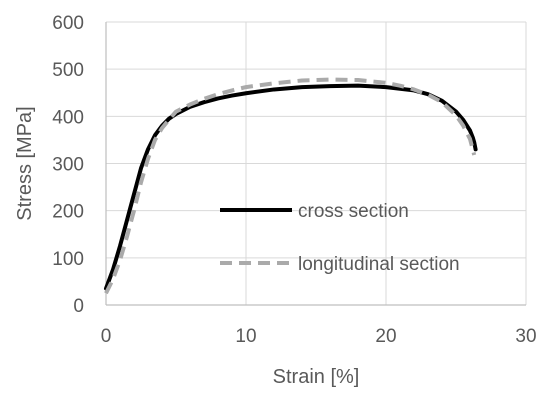 Image resolution: width=550 pixels, height=400 pixels. Describe the element at coordinates (68, 23) in the screenshot. I see `y-tick-label: 600` at that location.